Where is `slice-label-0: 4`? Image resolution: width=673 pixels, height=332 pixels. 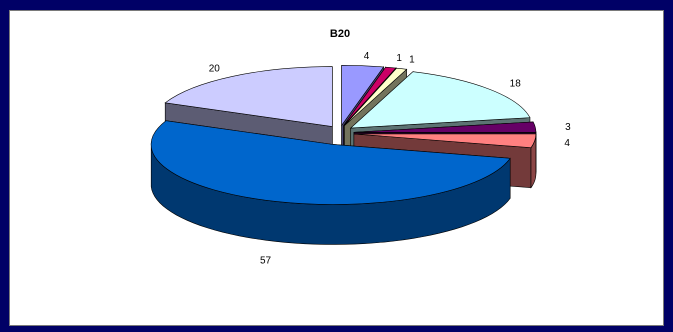
slice-label-0: 4 is located at coordinates (367, 56).